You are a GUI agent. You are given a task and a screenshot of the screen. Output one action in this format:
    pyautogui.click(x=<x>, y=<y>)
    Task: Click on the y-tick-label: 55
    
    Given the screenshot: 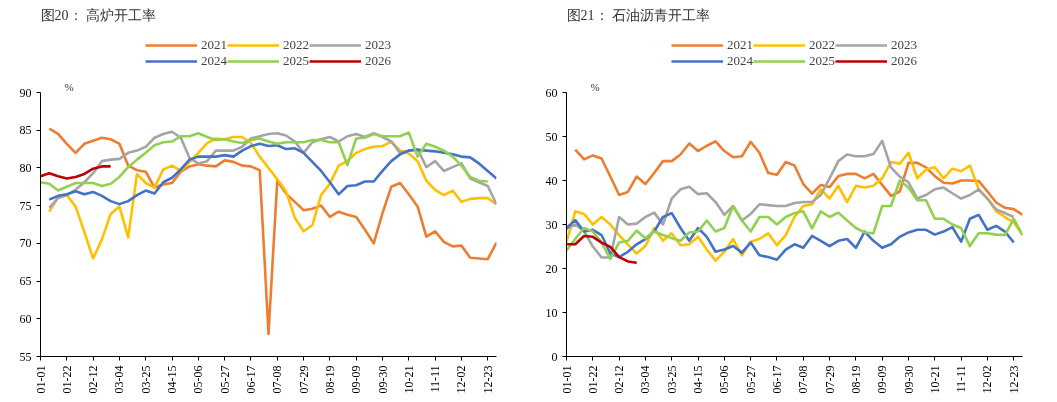 What is the action you would take?
    pyautogui.click(x=25, y=356)
    